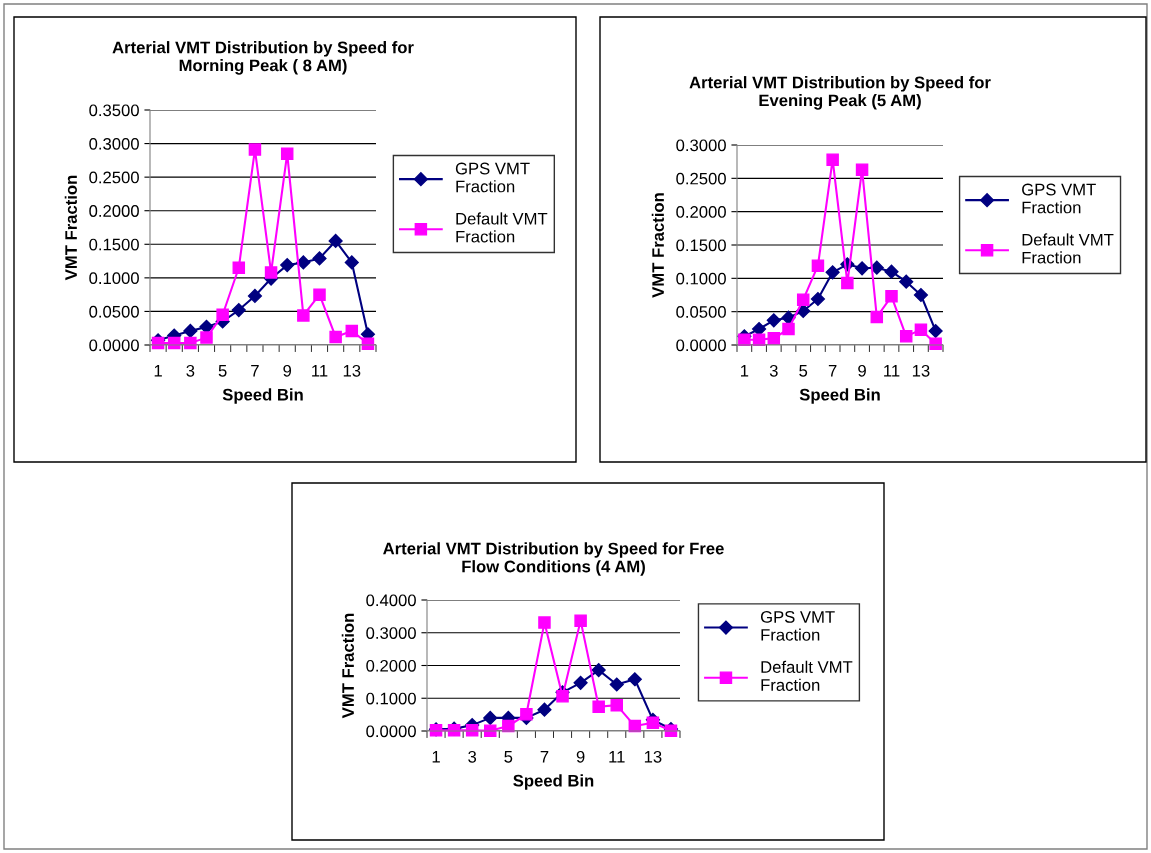  Describe the element at coordinates (263, 58) in the screenshot. I see `chart-title: Arterial VMT Distribution by Speed for Morning Peak ( 8 AM)` at that location.